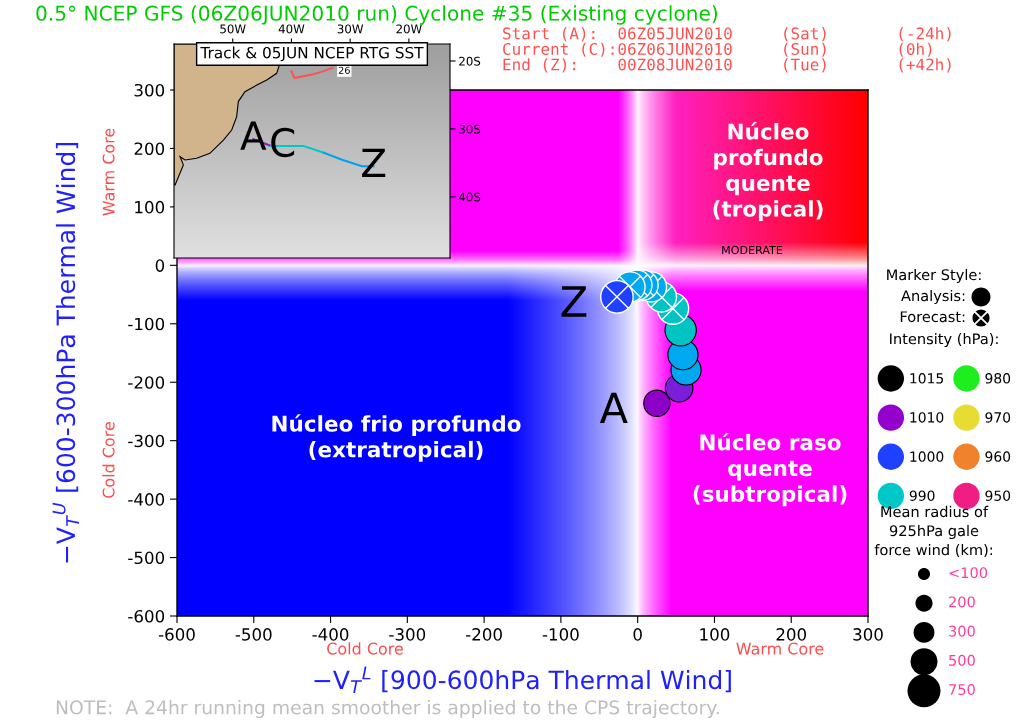 The image size is (1024, 720). Describe the element at coordinates (344, 70) in the screenshot. I see `annotation: 26` at that location.